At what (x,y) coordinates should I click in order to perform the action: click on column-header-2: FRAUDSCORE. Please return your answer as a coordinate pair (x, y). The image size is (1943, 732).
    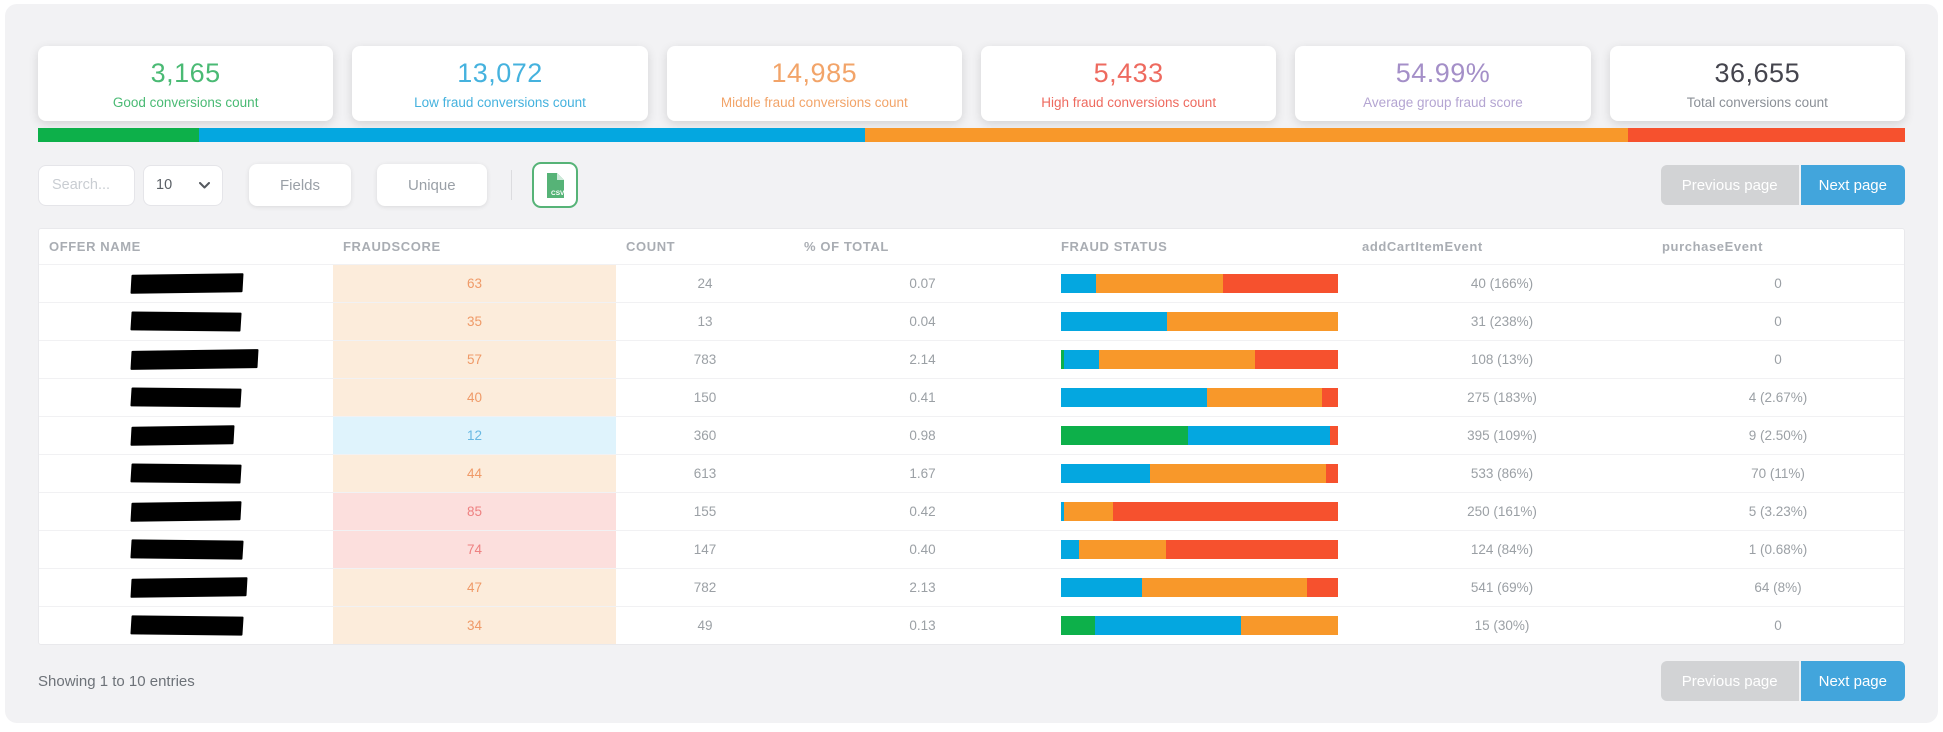
    Looking at the image, I should click on (392, 246).